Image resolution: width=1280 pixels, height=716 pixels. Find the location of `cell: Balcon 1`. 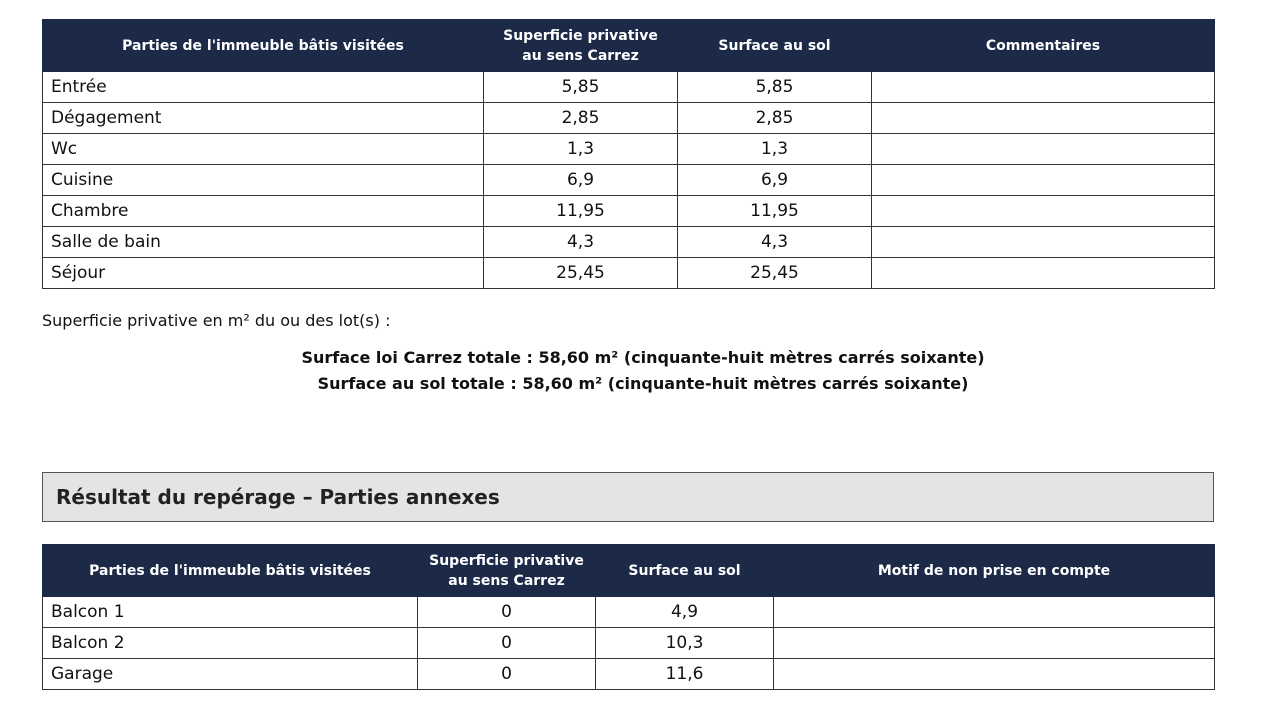

cell: Balcon 1 is located at coordinates (230, 612).